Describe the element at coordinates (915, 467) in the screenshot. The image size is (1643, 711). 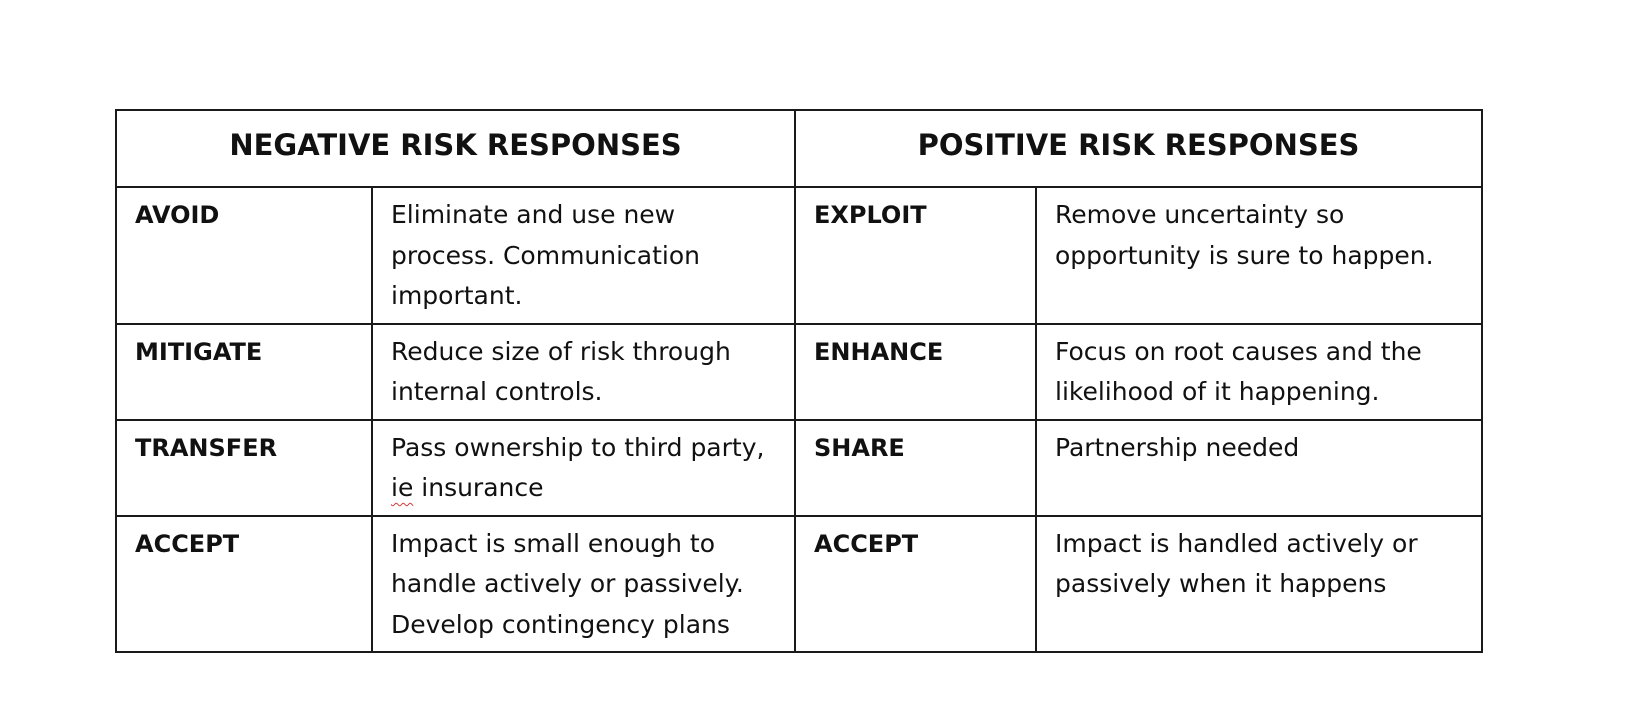
I see `positive-response-term: SHARE` at that location.